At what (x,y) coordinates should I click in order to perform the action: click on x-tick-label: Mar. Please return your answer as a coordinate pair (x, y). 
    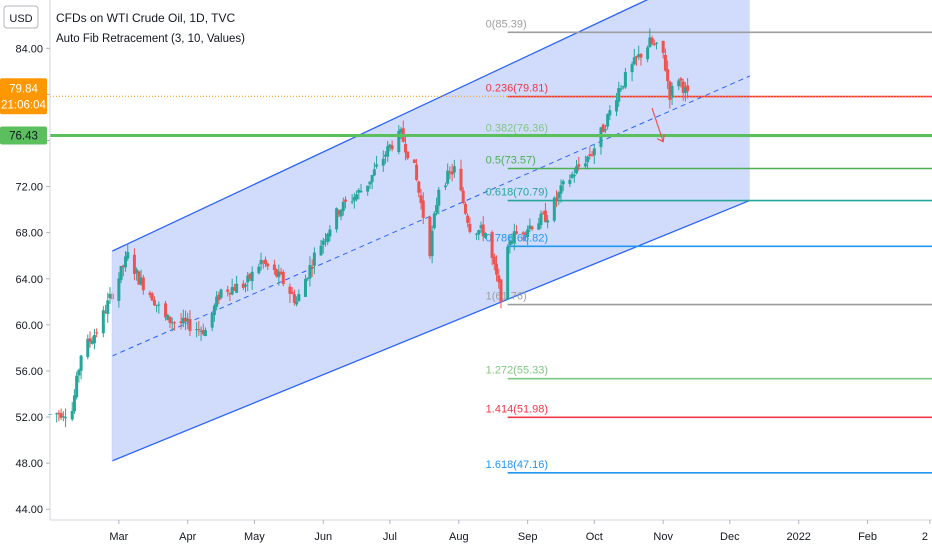
    Looking at the image, I should click on (118, 537).